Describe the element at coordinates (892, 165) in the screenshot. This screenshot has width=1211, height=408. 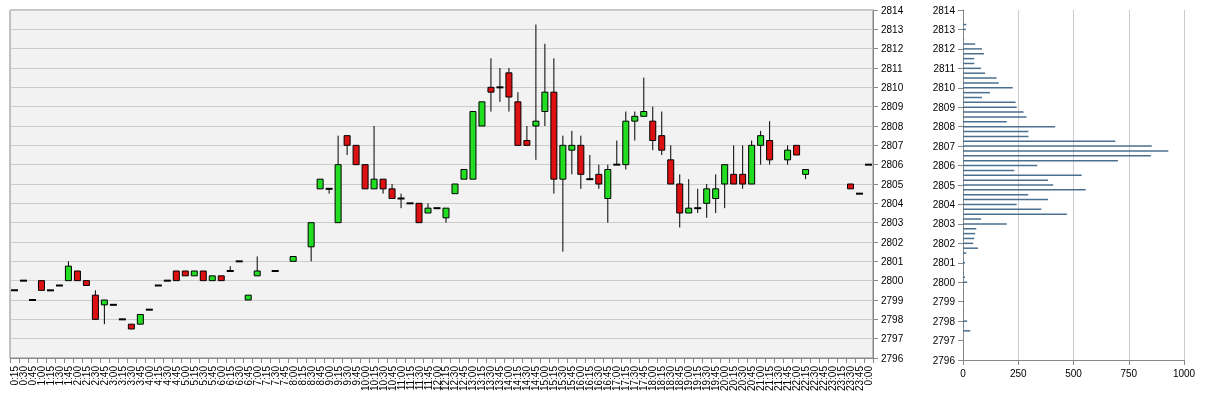
I see `y-tick-label: 2806` at that location.